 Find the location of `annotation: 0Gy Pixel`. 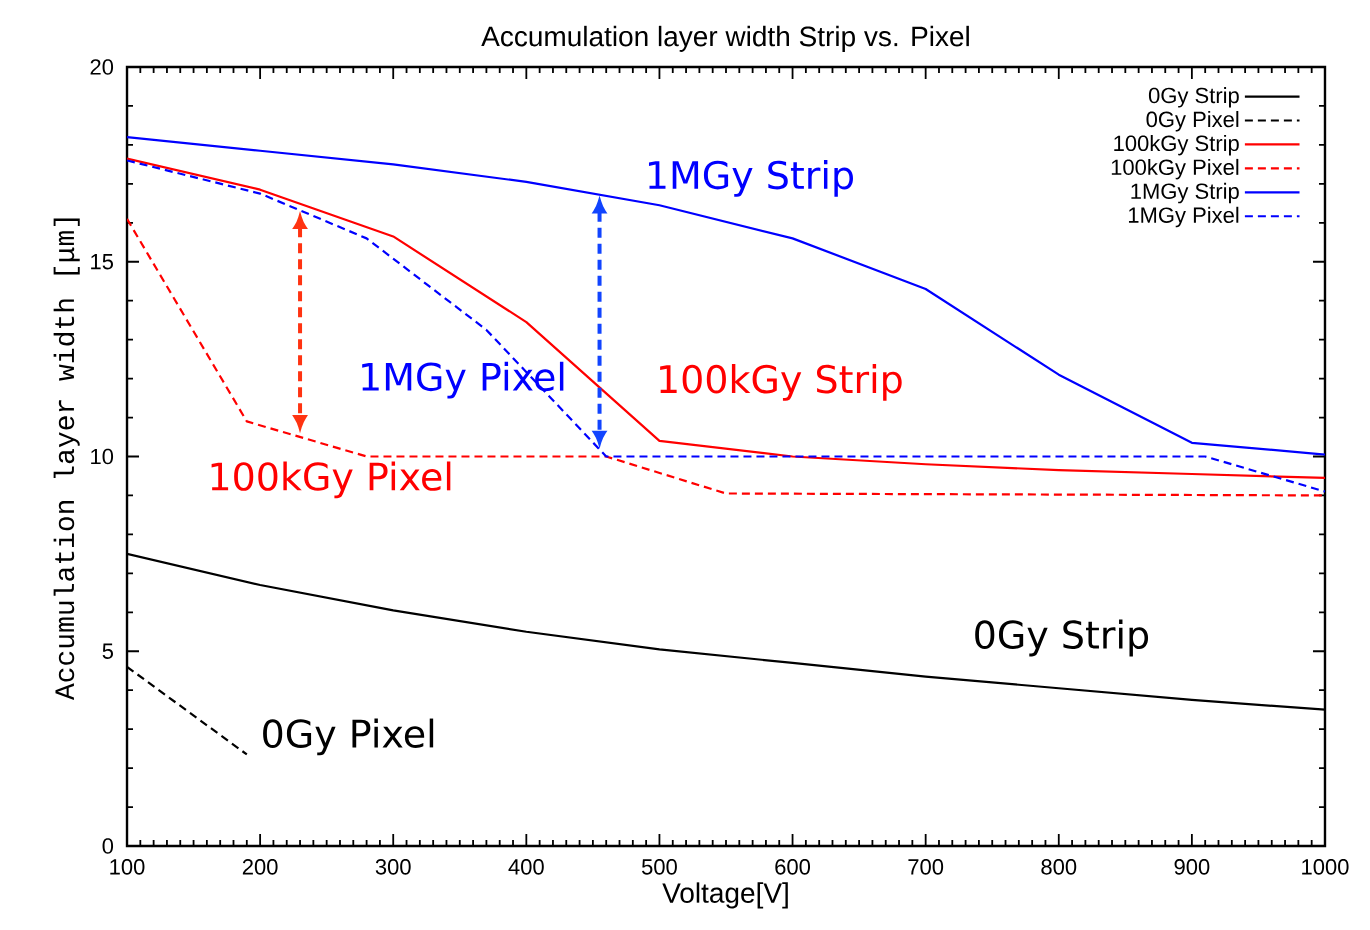

annotation: 0Gy Pixel is located at coordinates (348, 737).